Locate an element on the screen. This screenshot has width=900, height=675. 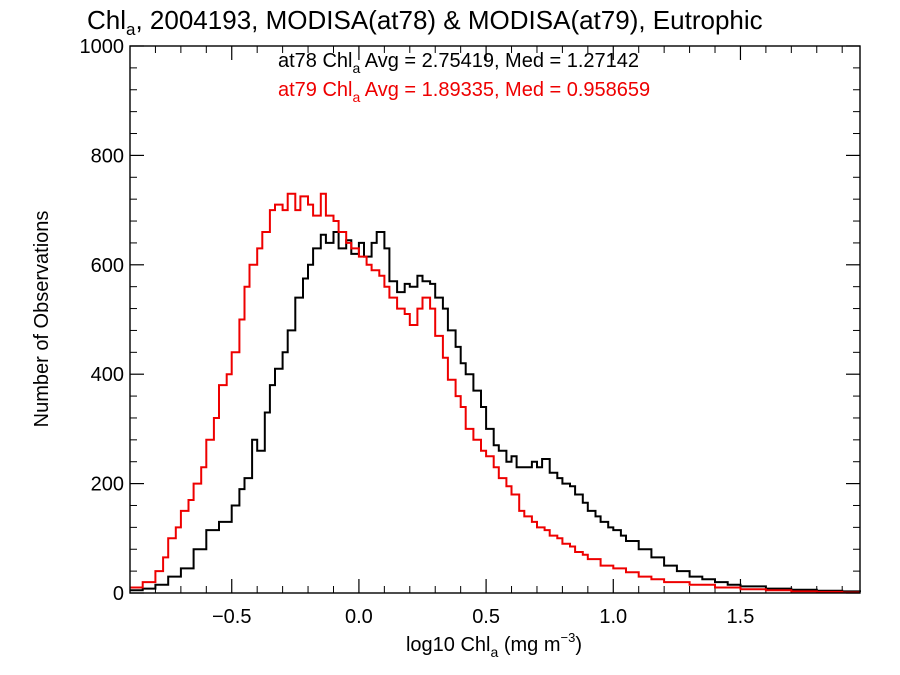
y-tick-label: 0 is located at coordinates (118, 594).